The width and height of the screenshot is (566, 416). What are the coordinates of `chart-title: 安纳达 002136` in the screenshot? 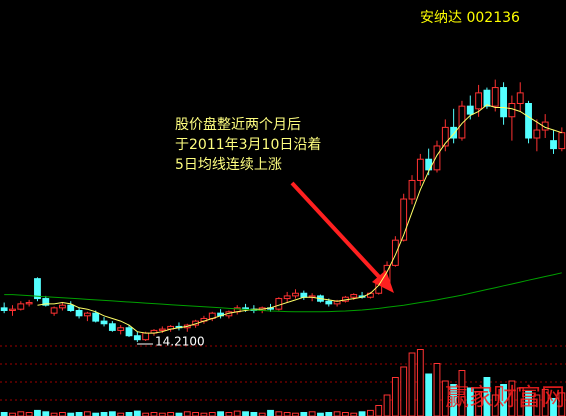 It's located at (470, 18).